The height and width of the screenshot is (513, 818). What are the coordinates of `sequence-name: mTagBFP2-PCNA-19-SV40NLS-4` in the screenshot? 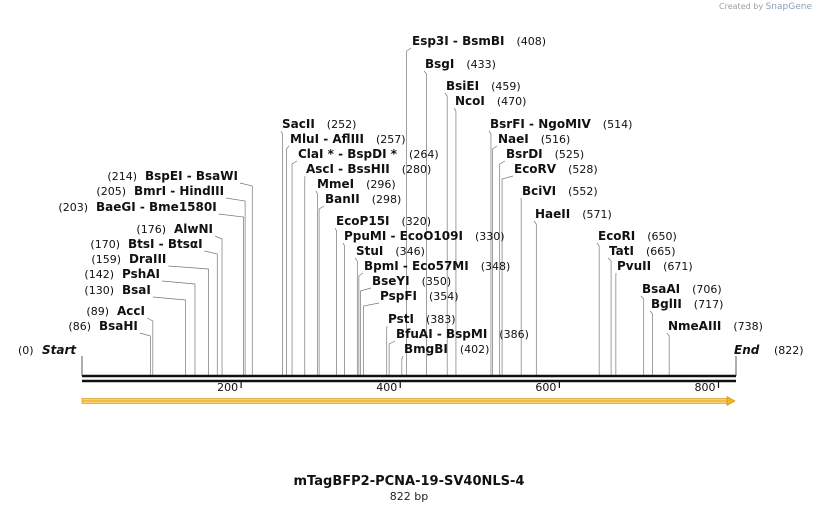 It's located at (409, 481).